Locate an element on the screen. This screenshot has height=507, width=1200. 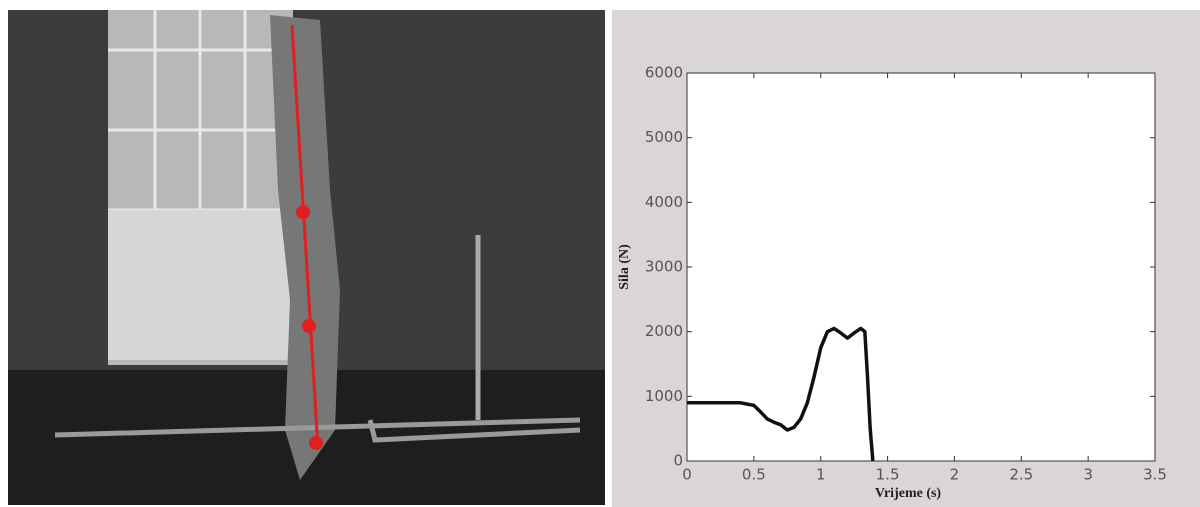
y-tick-label: 1000 is located at coordinates (664, 396).